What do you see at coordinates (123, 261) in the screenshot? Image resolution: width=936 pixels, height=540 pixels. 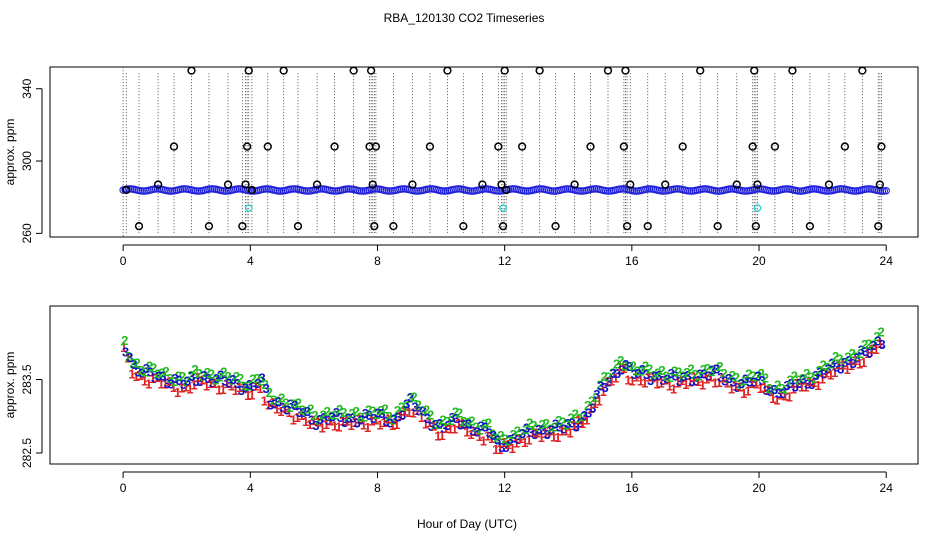 I see `top-x-tick-label: 0` at bounding box center [123, 261].